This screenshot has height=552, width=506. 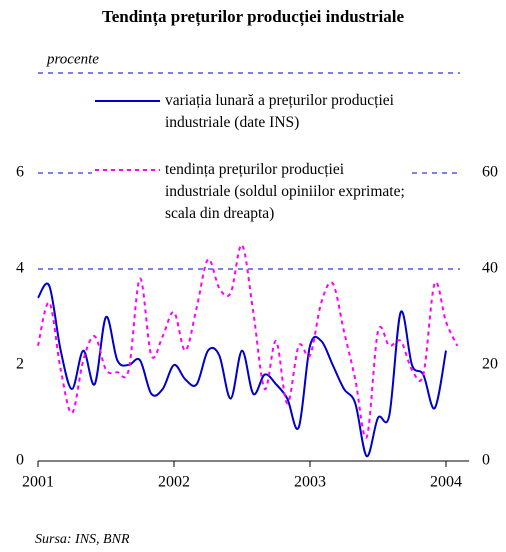 I want to click on y-tick-label: 0, so click(x=20, y=460).